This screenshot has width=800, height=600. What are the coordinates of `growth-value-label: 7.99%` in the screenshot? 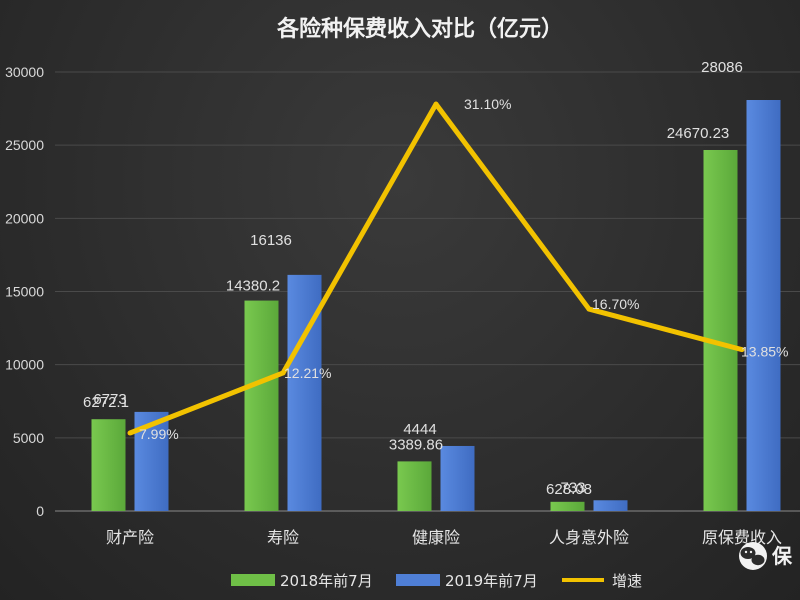 It's located at (159, 434).